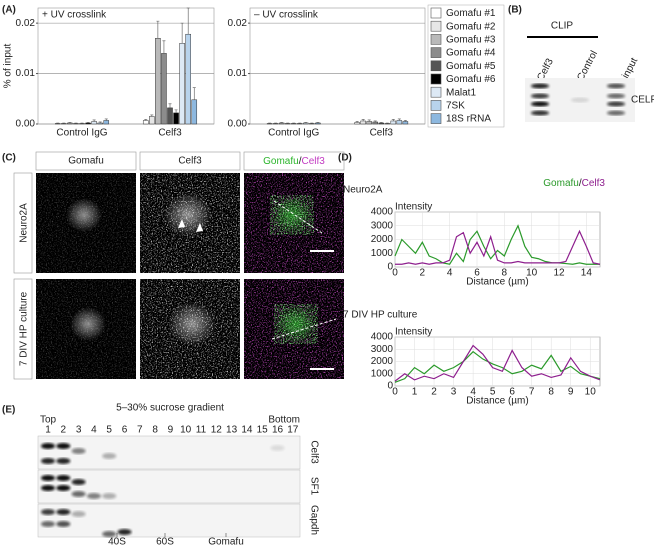  I want to click on band-label: CELF3, so click(642, 100).